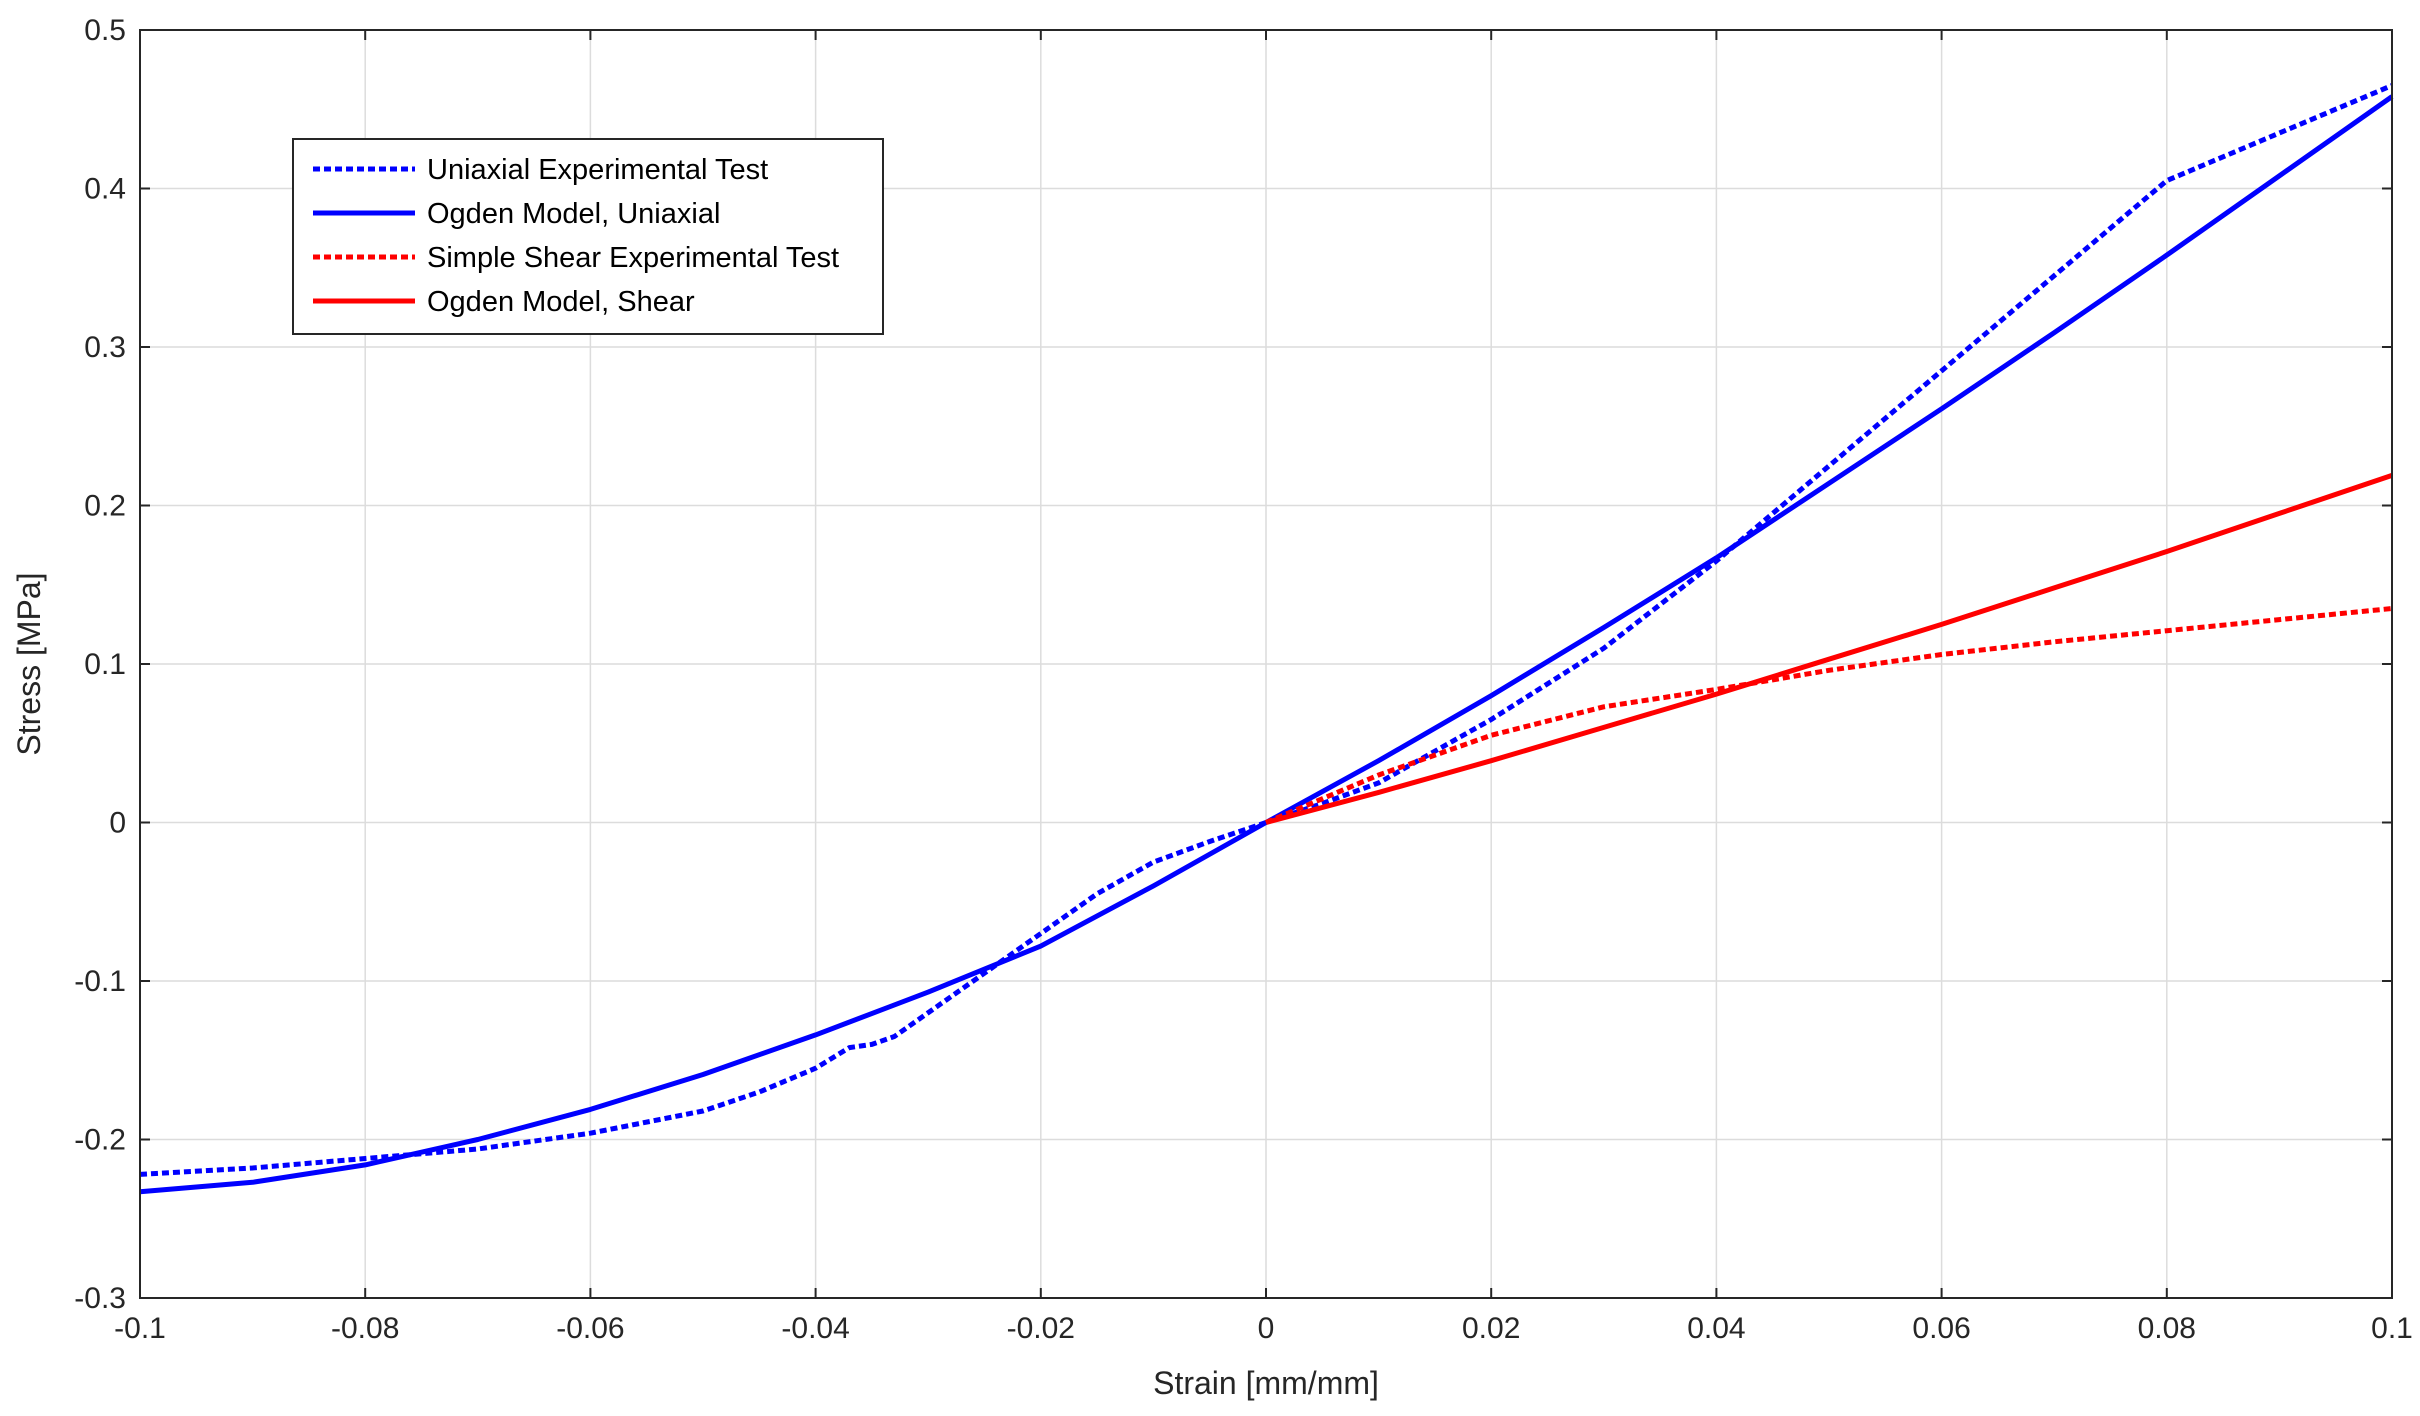 The image size is (2420, 1416). Describe the element at coordinates (29, 663) in the screenshot. I see `y-axis-label: Stress [MPa]` at that location.